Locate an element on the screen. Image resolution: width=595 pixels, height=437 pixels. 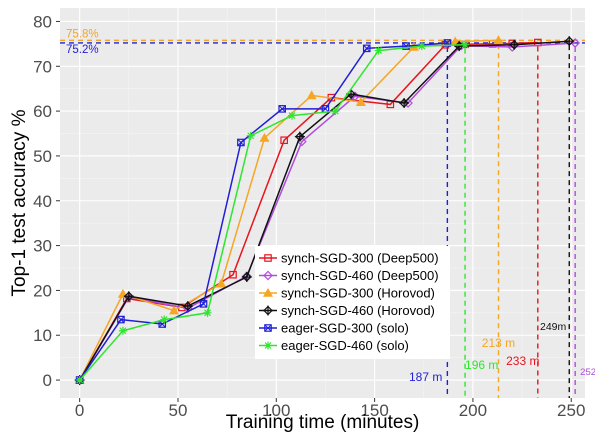
legend-label: eager-SGD-300 (solo) is located at coordinates (345, 328).